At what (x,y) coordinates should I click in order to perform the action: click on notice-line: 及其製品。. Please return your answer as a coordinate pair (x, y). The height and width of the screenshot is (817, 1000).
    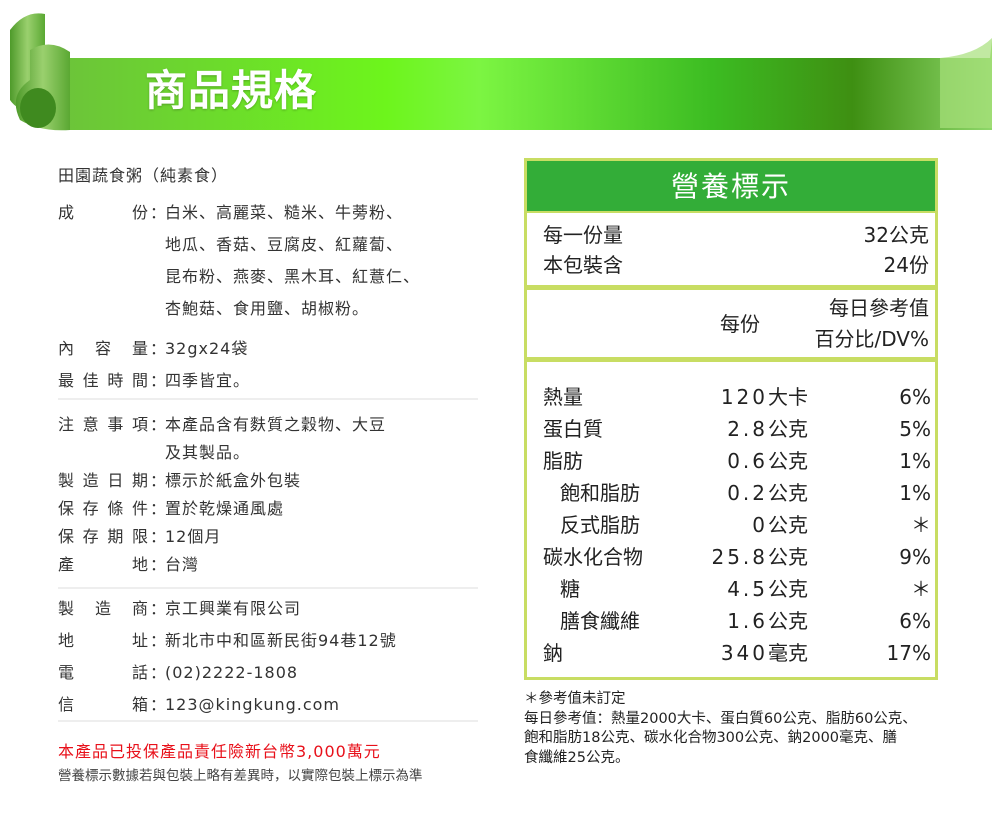
    Looking at the image, I should click on (208, 452).